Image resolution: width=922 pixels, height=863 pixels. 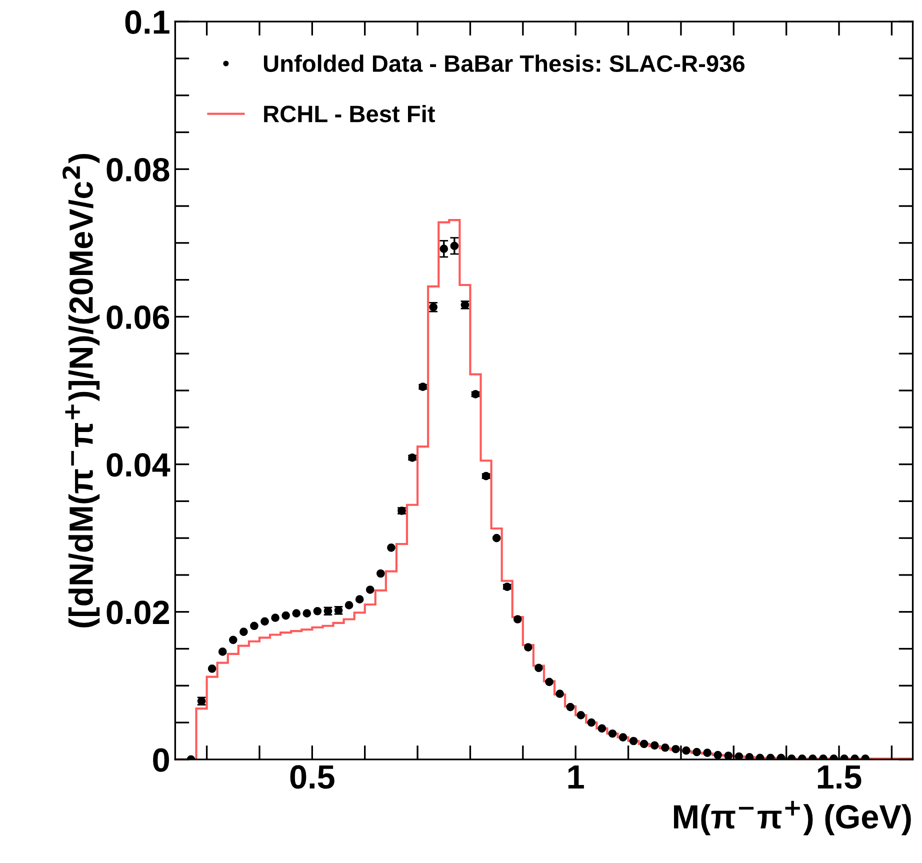 What do you see at coordinates (147, 22) in the screenshot?
I see `y-tick-label: 0.1` at bounding box center [147, 22].